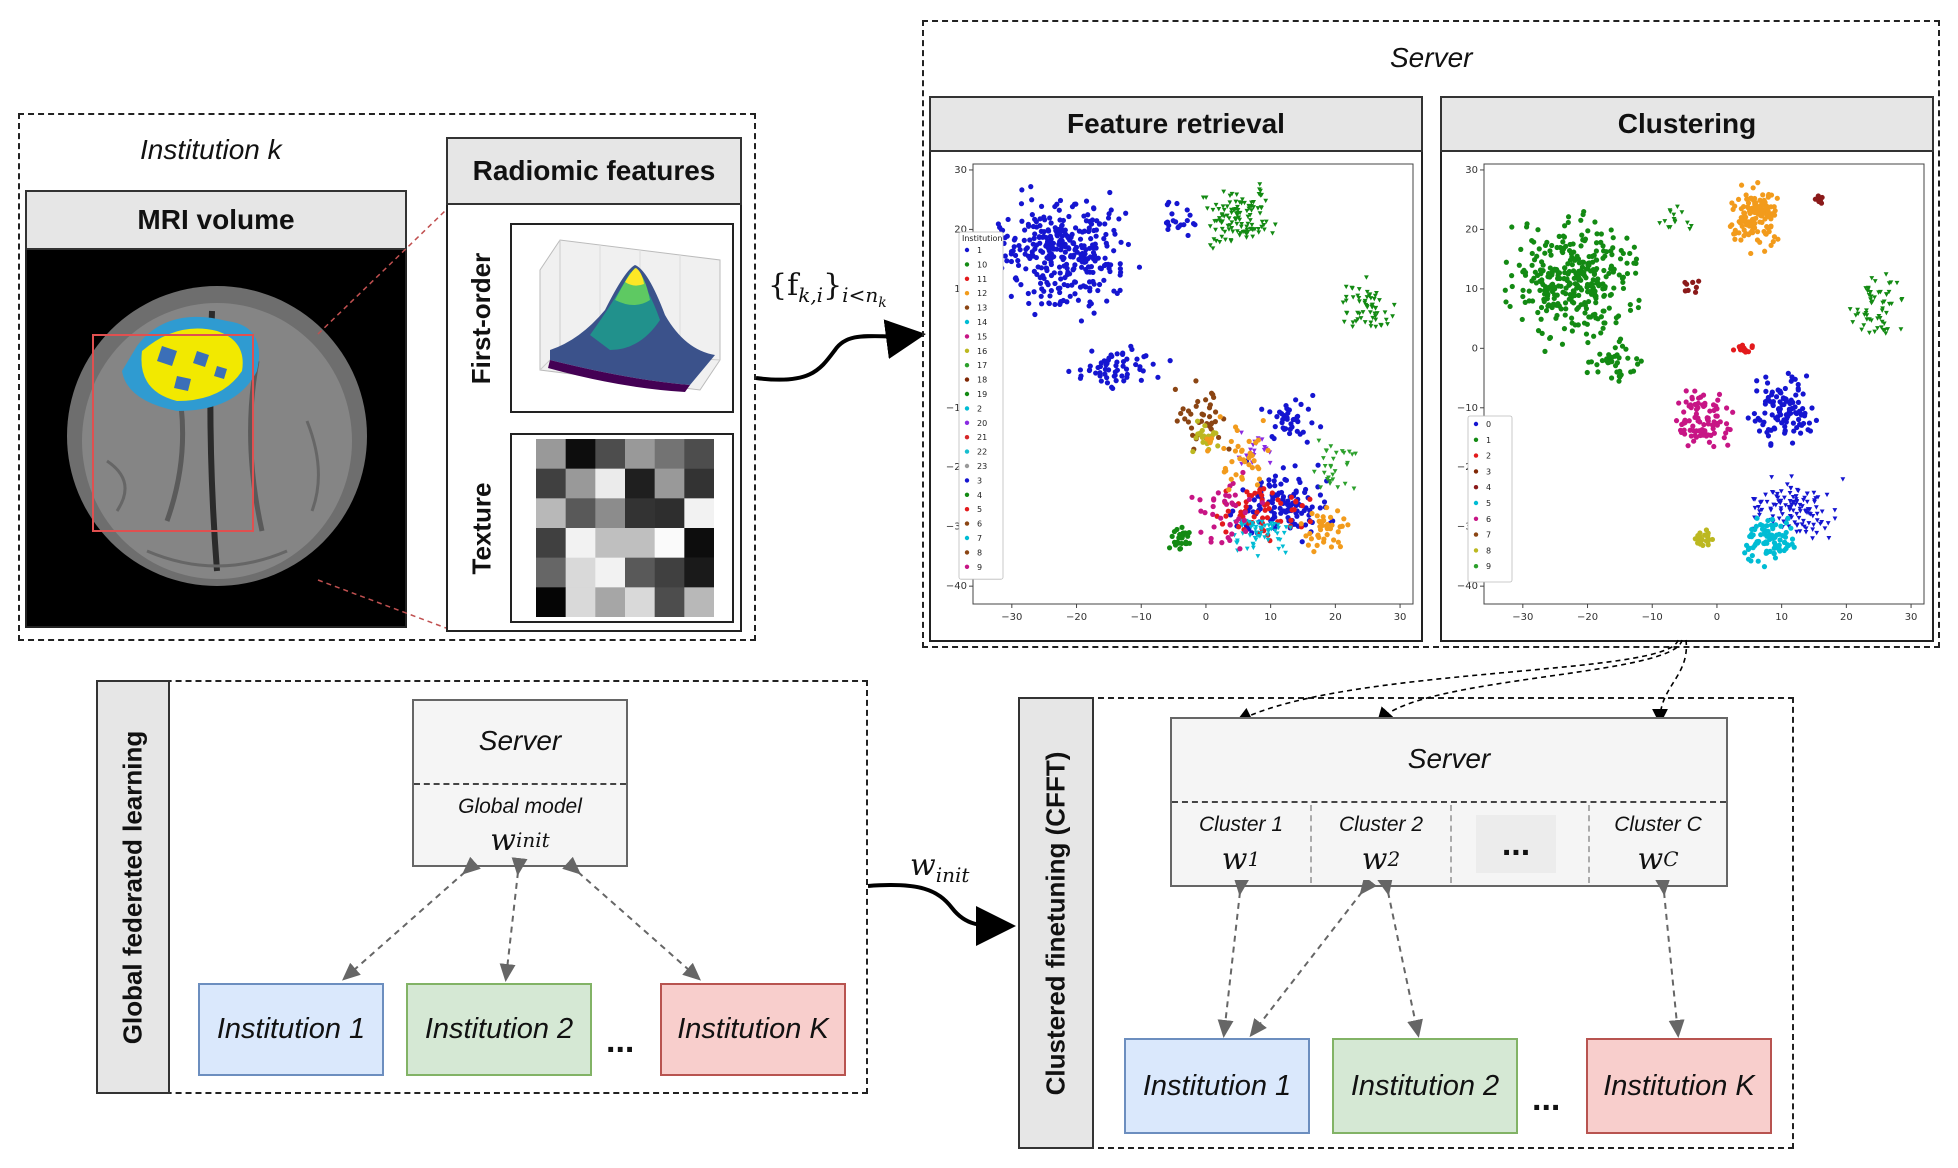 The height and width of the screenshot is (1168, 1958). I want to click on mri-header: MRI volume, so click(216, 220).